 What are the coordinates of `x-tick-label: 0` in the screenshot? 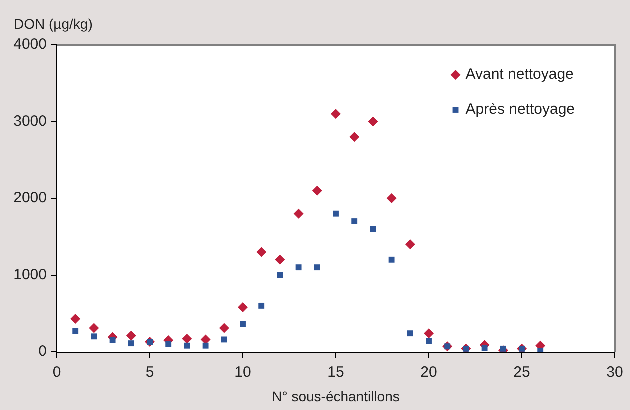 It's located at (57, 373).